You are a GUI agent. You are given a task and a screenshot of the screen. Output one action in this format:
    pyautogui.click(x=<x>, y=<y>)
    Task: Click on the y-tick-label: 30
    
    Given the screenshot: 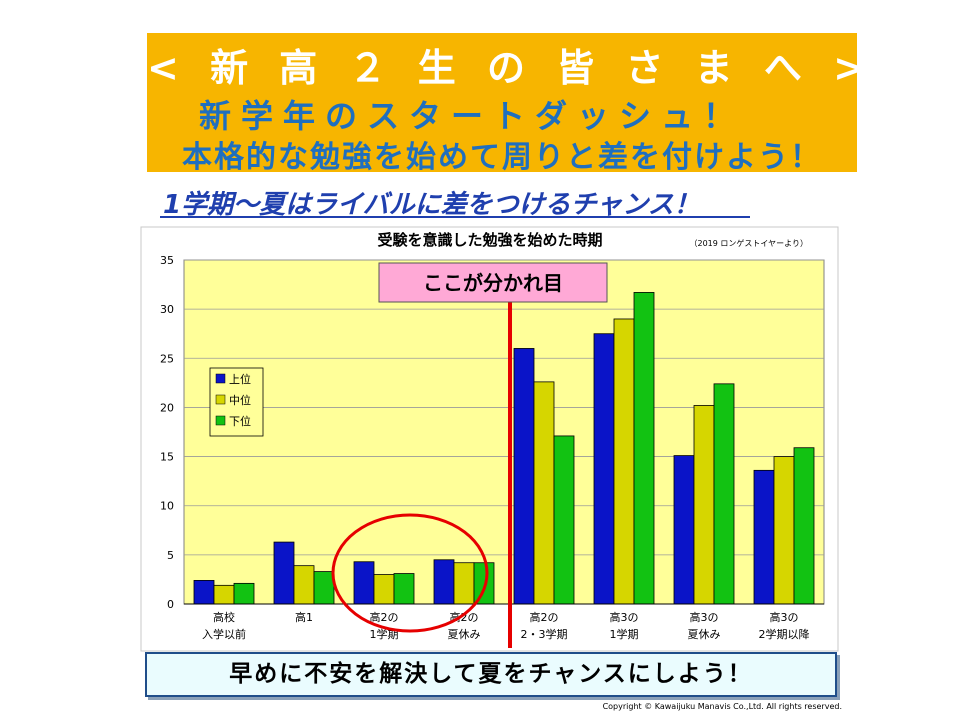 What is the action you would take?
    pyautogui.click(x=167, y=309)
    